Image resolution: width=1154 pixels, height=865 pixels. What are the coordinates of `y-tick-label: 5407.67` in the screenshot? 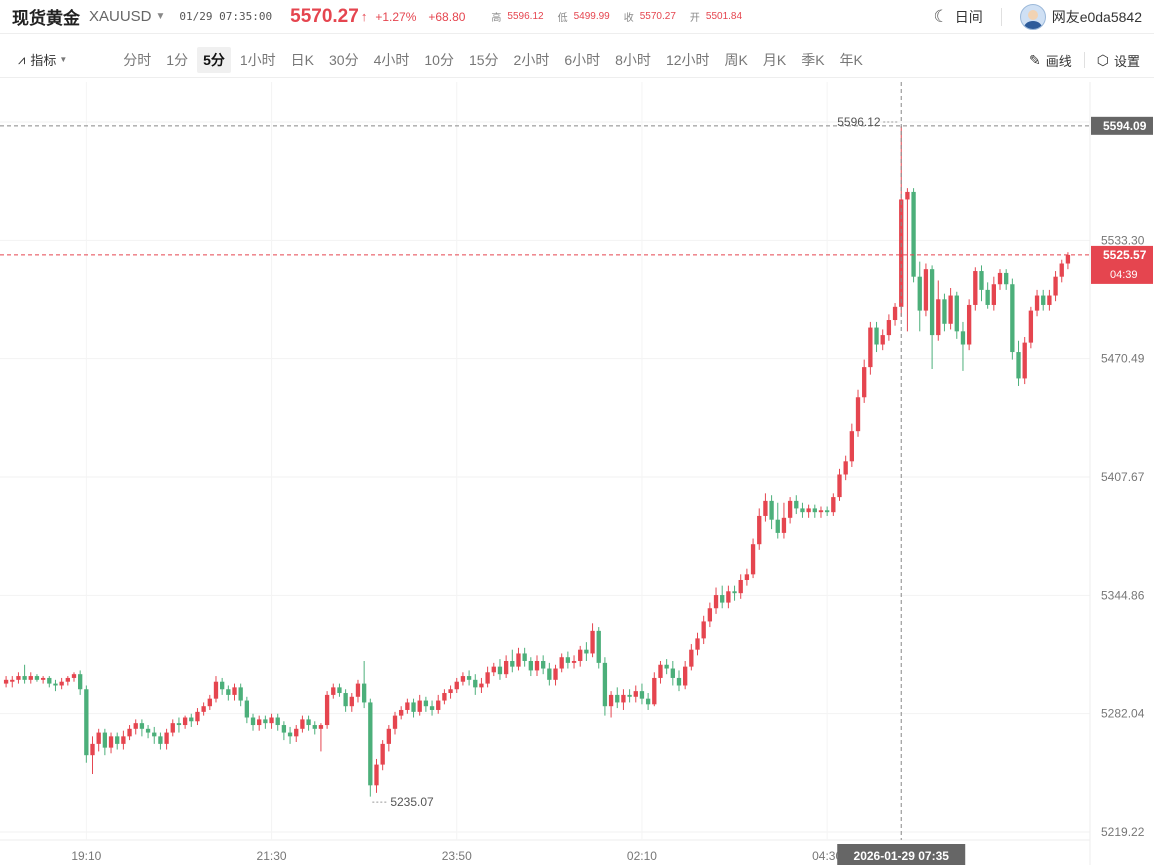 It's located at (1123, 477).